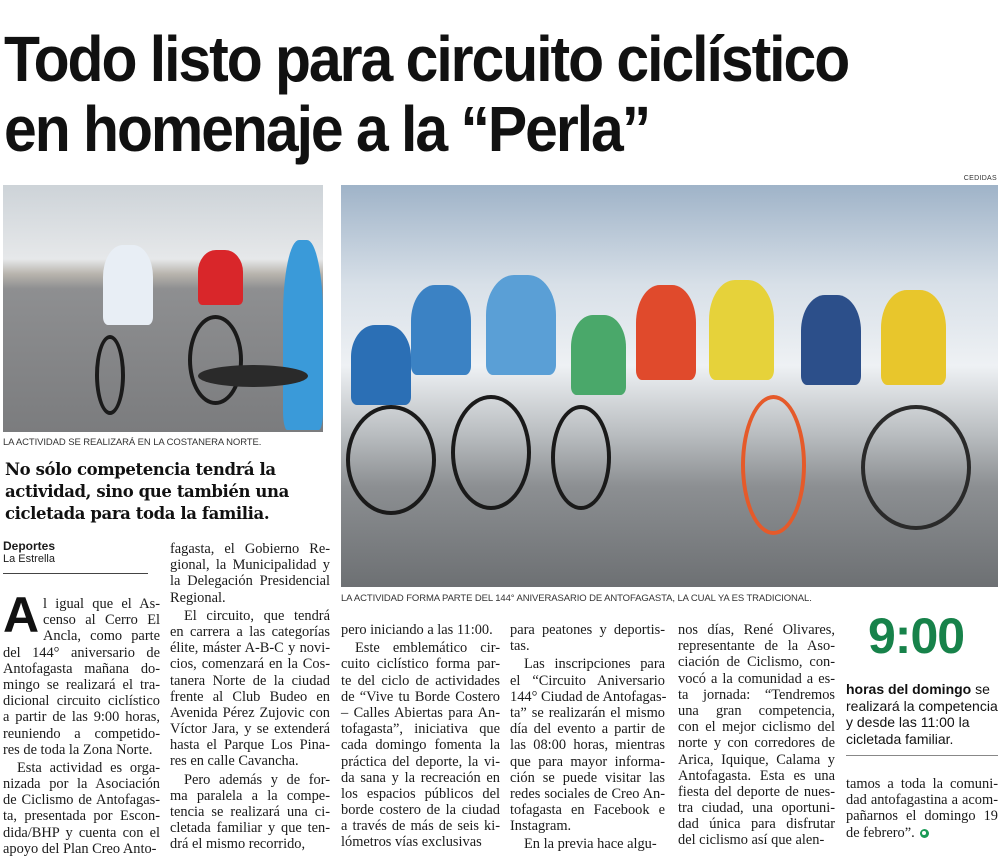 The width and height of the screenshot is (1000, 857). Describe the element at coordinates (756, 710) in the screenshot. I see `text-line: una gran competencia,` at that location.